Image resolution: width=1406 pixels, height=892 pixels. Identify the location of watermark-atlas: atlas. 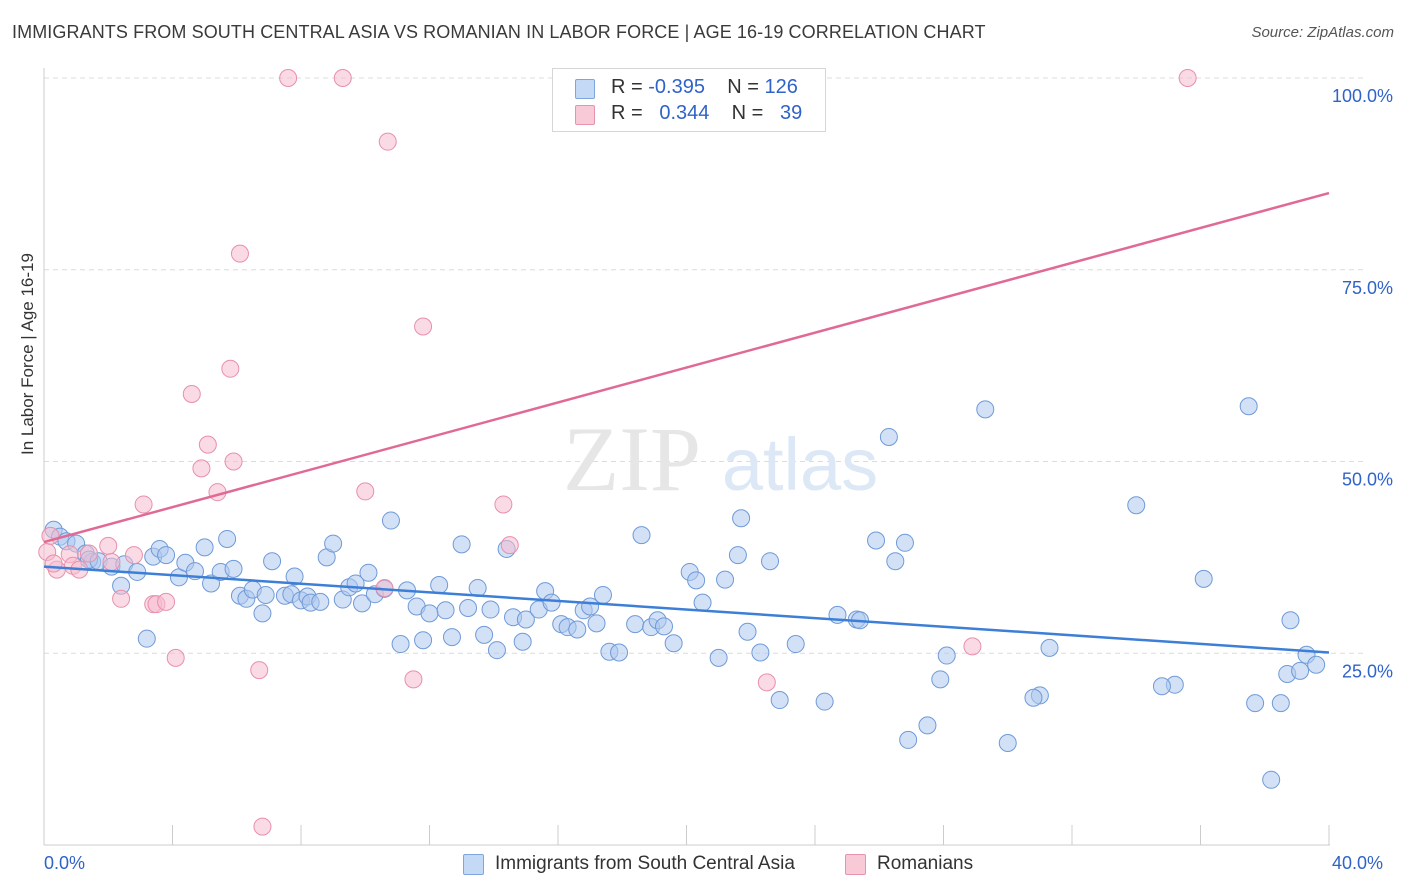
(800, 464).